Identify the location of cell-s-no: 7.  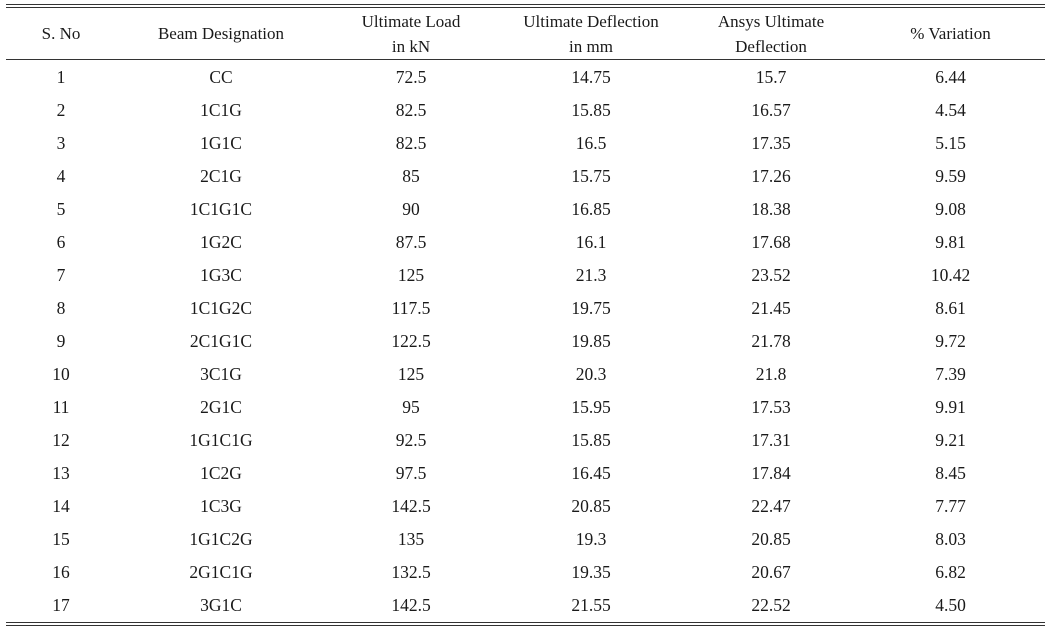
(61, 275).